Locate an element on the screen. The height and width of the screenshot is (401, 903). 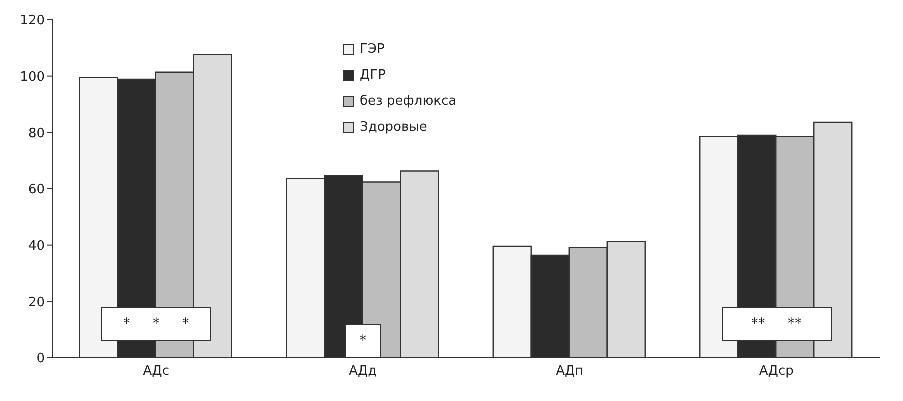
y-tick-label: 40 is located at coordinates (36, 246).